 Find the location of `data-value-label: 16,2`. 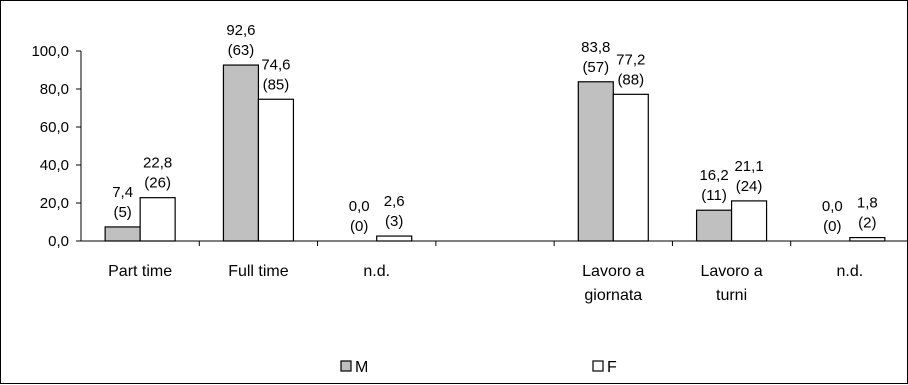

data-value-label: 16,2 is located at coordinates (713, 175).